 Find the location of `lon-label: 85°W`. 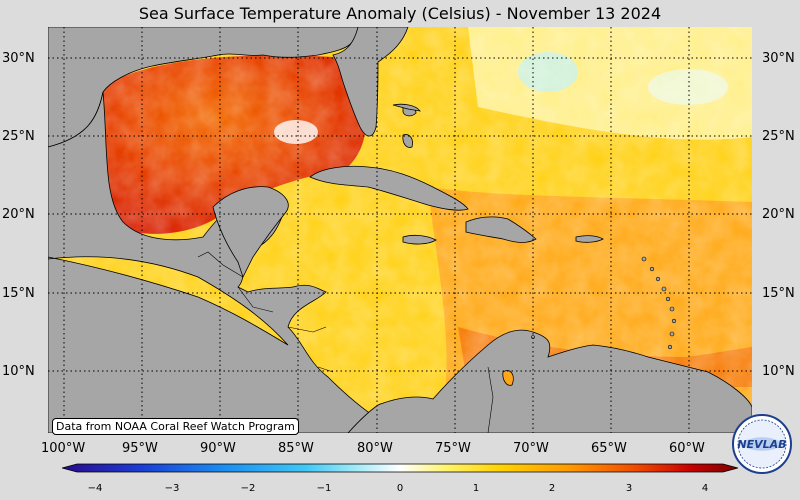

lon-label: 85°W is located at coordinates (296, 448).